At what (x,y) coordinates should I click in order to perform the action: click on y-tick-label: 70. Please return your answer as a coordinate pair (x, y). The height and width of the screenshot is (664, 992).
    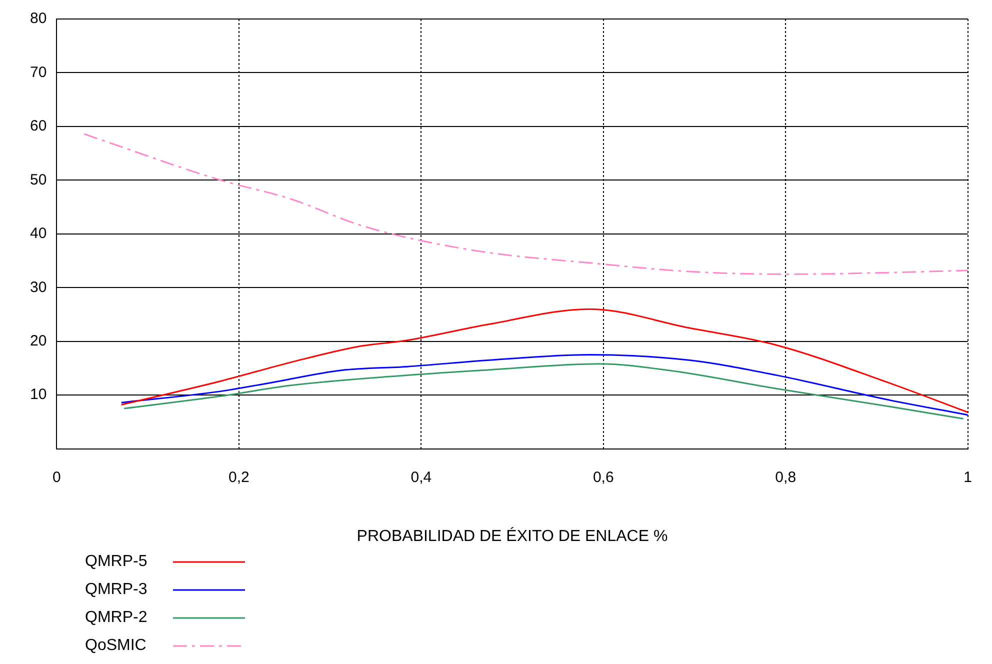
    Looking at the image, I should click on (38, 72).